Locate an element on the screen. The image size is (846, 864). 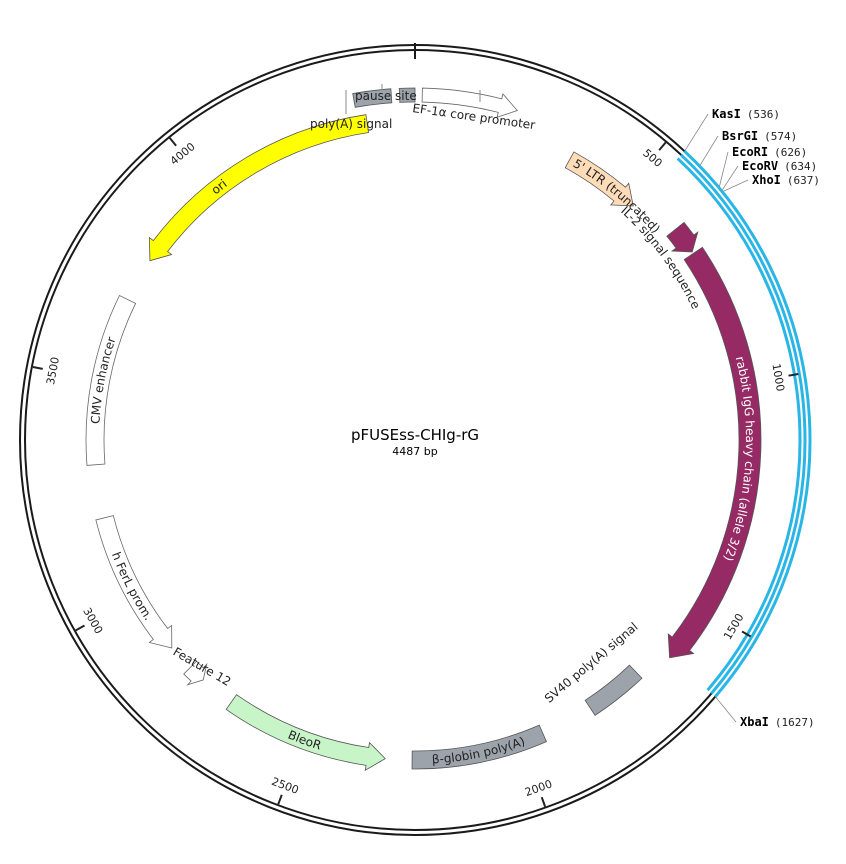
feature-pause-site is located at coordinates (407, 95).